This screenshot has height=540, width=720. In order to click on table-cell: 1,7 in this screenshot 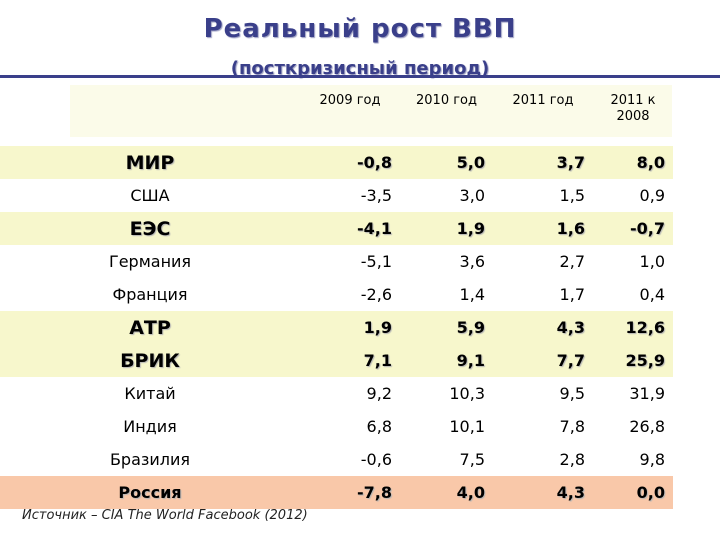, I will do `click(543, 294)`.